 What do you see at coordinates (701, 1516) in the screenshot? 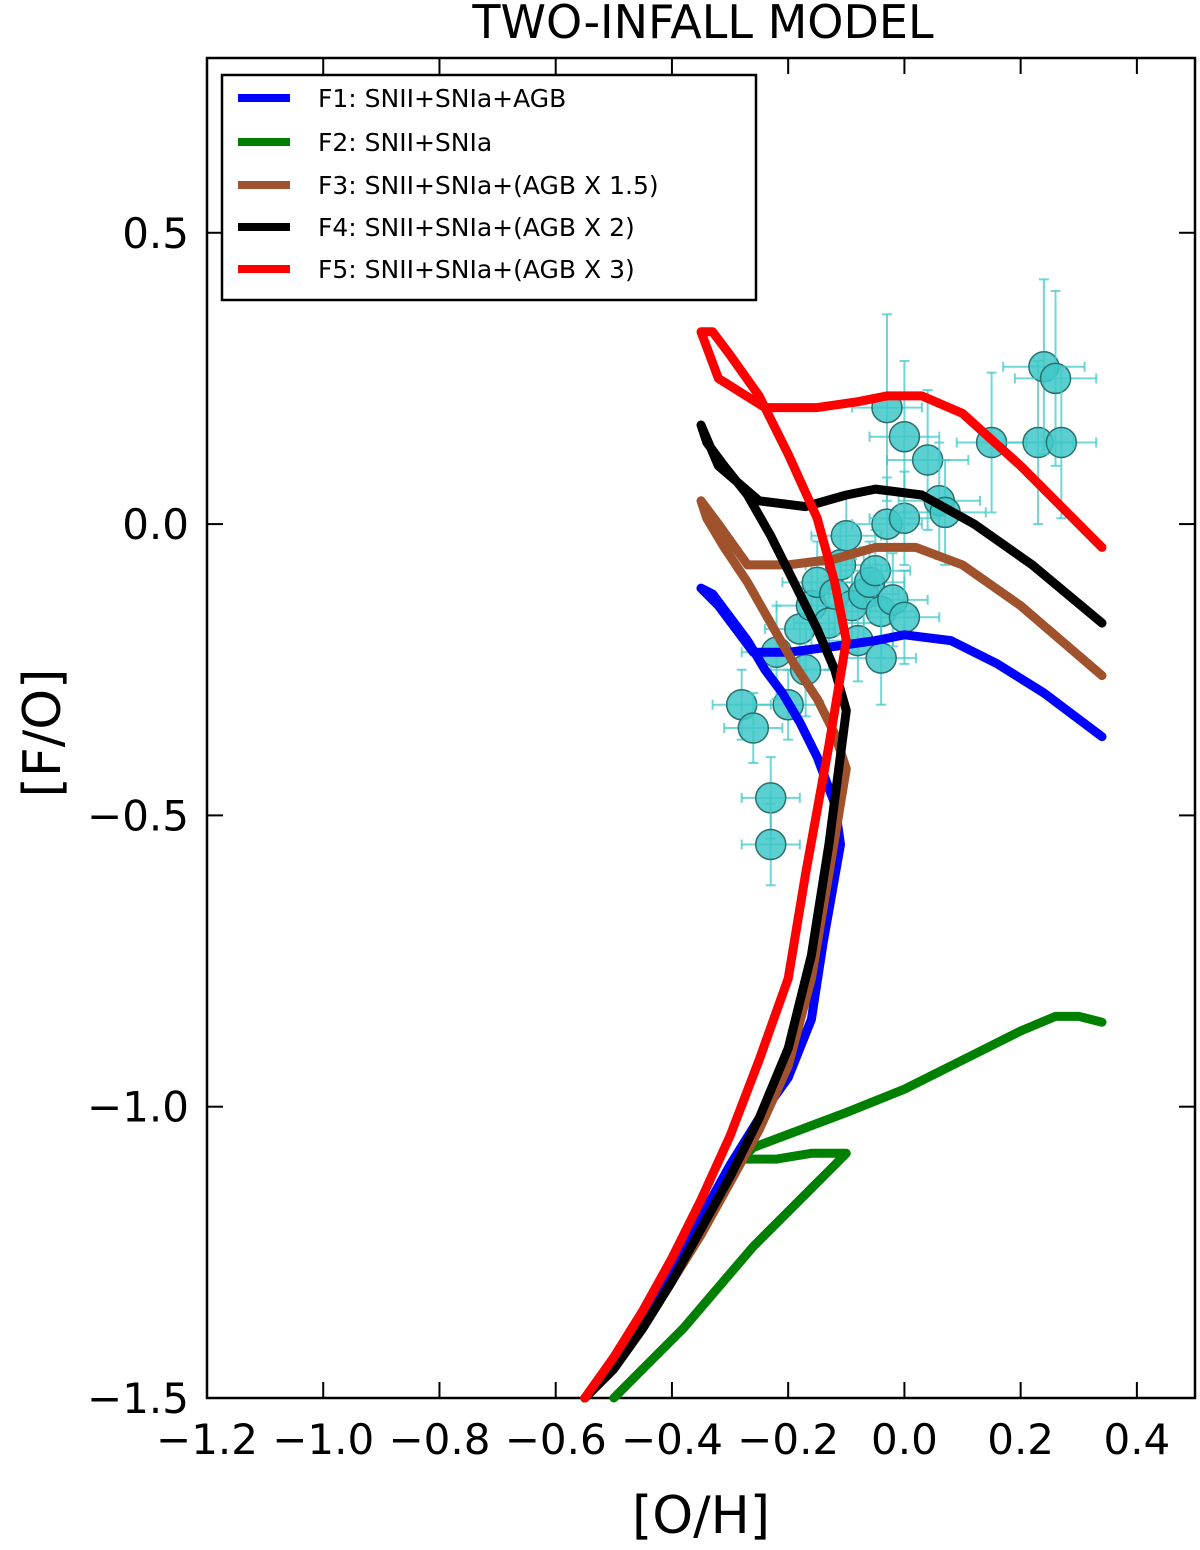
I see `x-axis-title: [O/H]` at bounding box center [701, 1516].